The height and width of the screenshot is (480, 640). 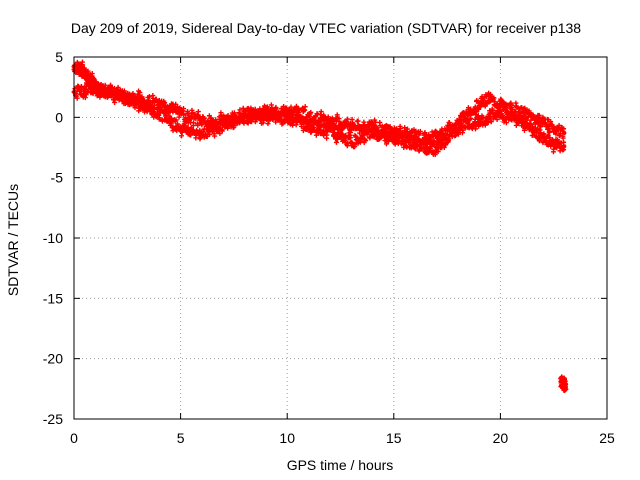 What do you see at coordinates (53, 359) in the screenshot?
I see `y-tick-label: -20` at bounding box center [53, 359].